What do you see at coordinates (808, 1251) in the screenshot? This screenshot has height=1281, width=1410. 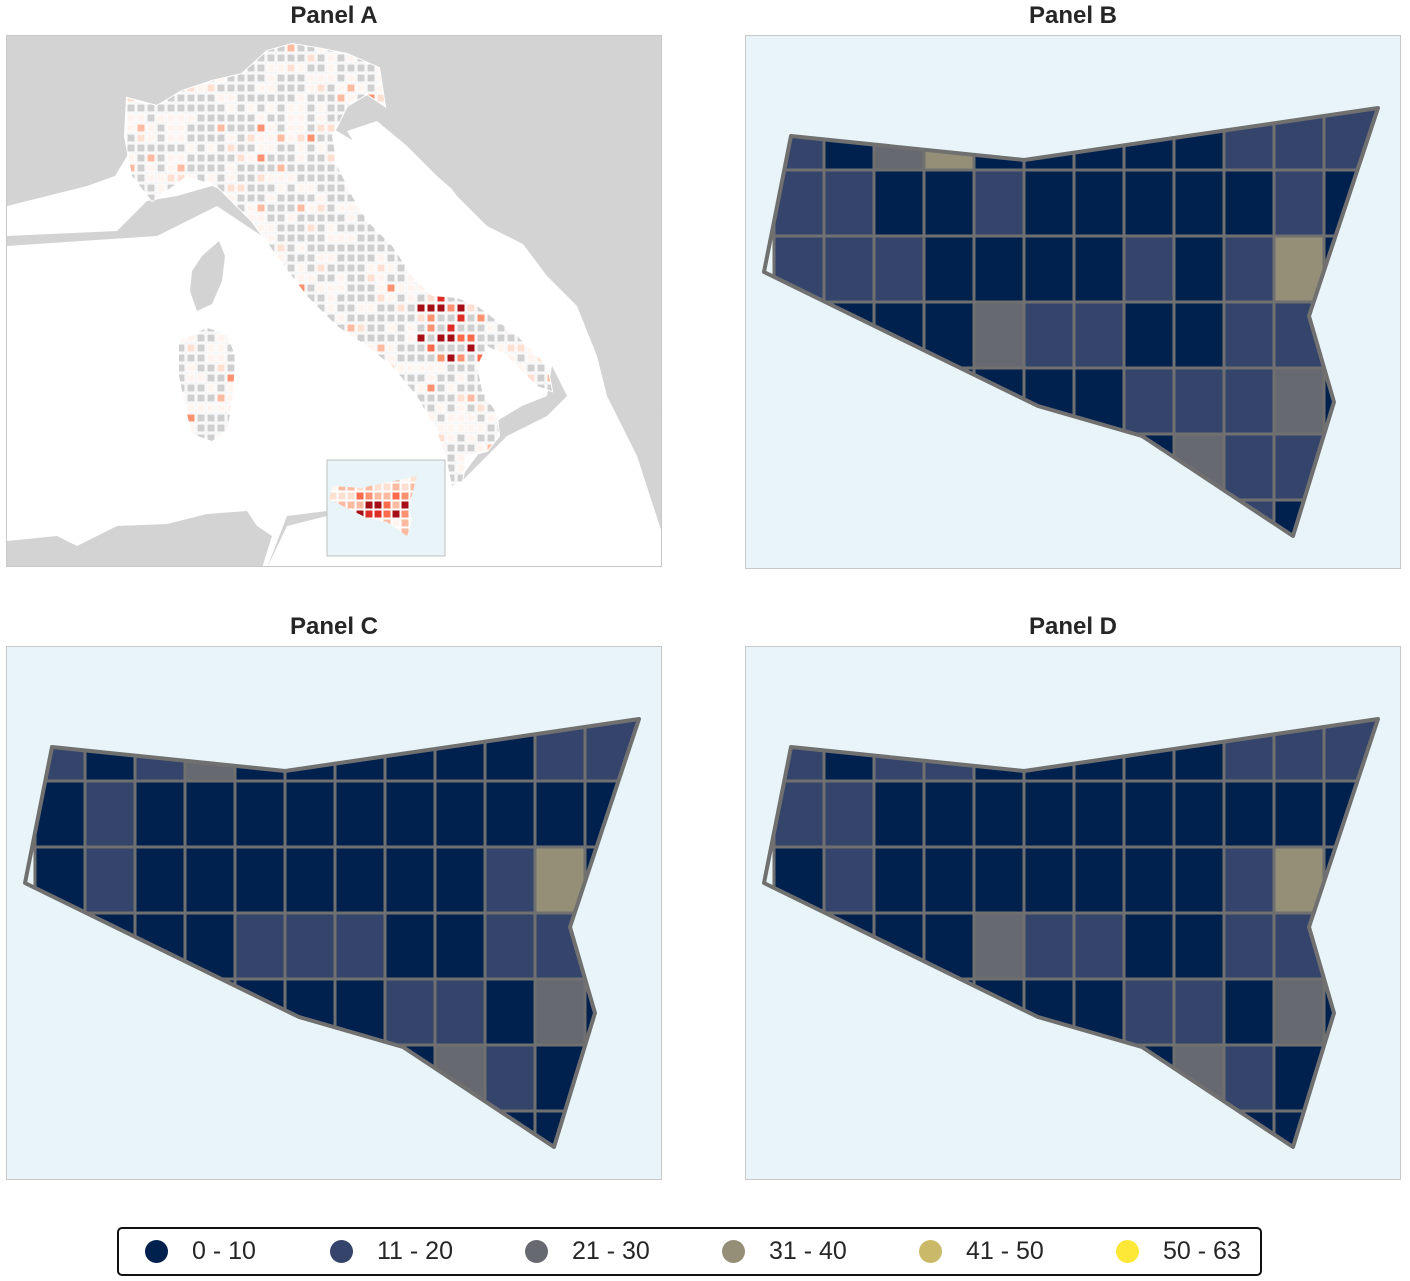 I see `legend-label: 31 - 40` at bounding box center [808, 1251].